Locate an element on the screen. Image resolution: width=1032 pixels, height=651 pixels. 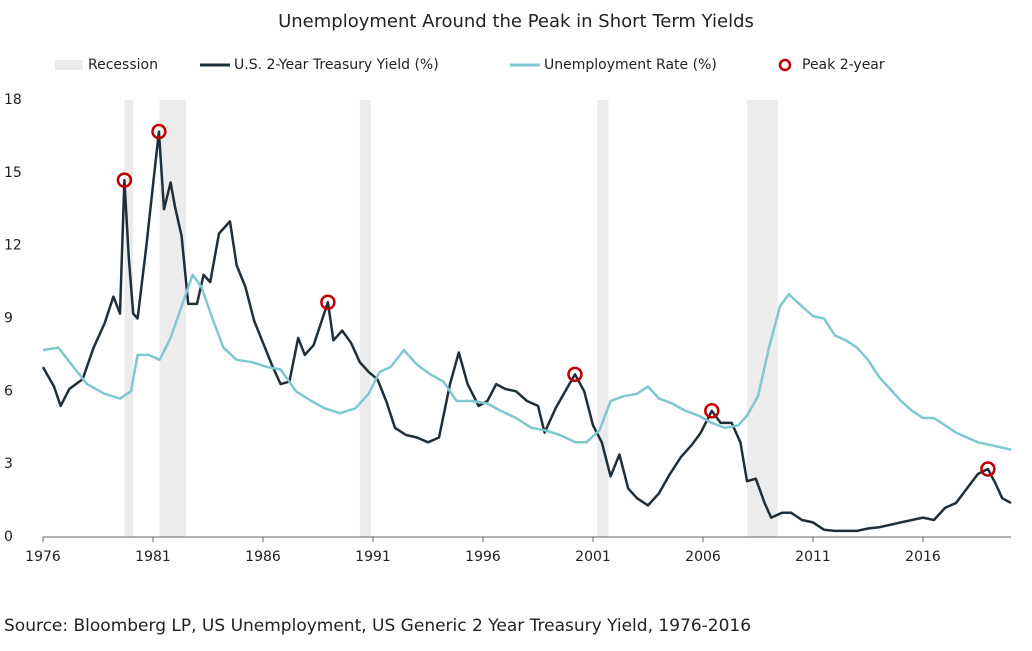
x-tick-label: 1991 is located at coordinates (373, 557).